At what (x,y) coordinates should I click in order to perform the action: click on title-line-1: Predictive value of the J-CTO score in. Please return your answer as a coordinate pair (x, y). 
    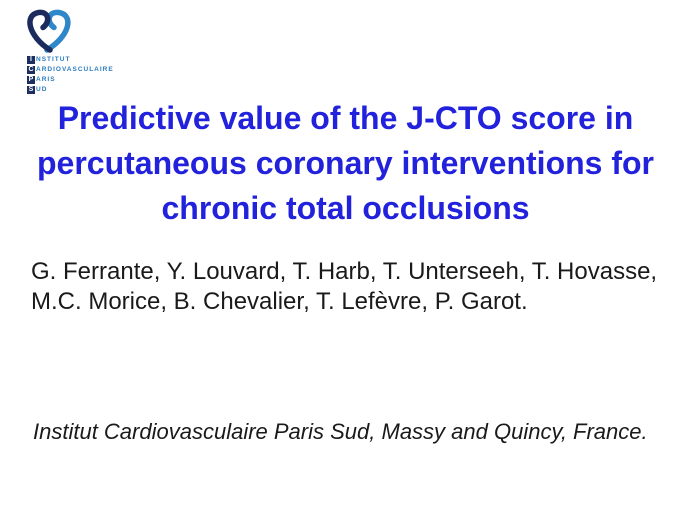
    Looking at the image, I should click on (345, 118).